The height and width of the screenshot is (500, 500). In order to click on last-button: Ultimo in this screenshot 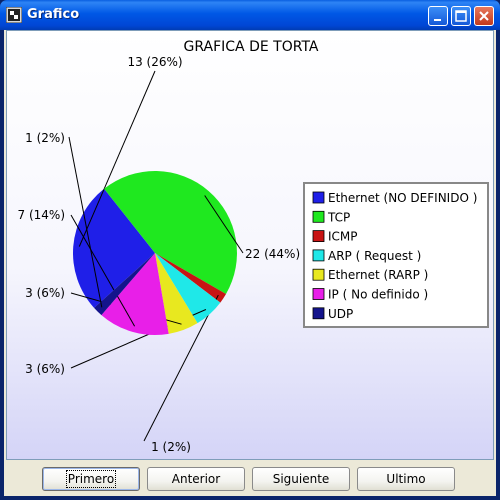, I will do `click(406, 479)`.